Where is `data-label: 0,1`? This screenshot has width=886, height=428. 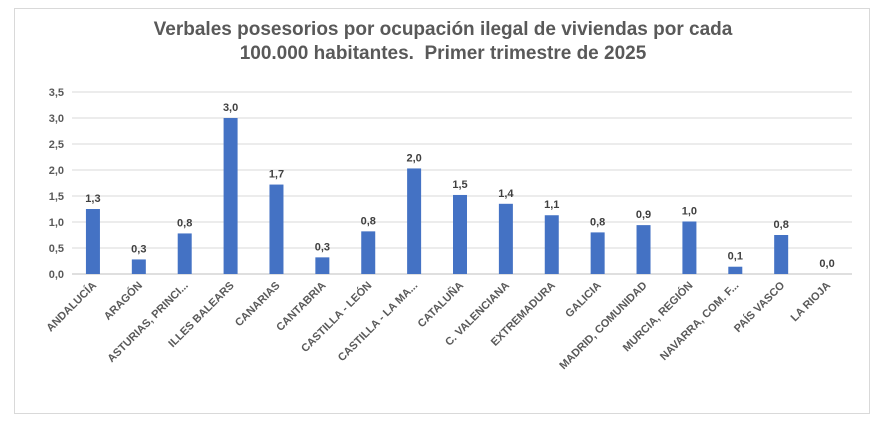 data-label: 0,1 is located at coordinates (735, 257).